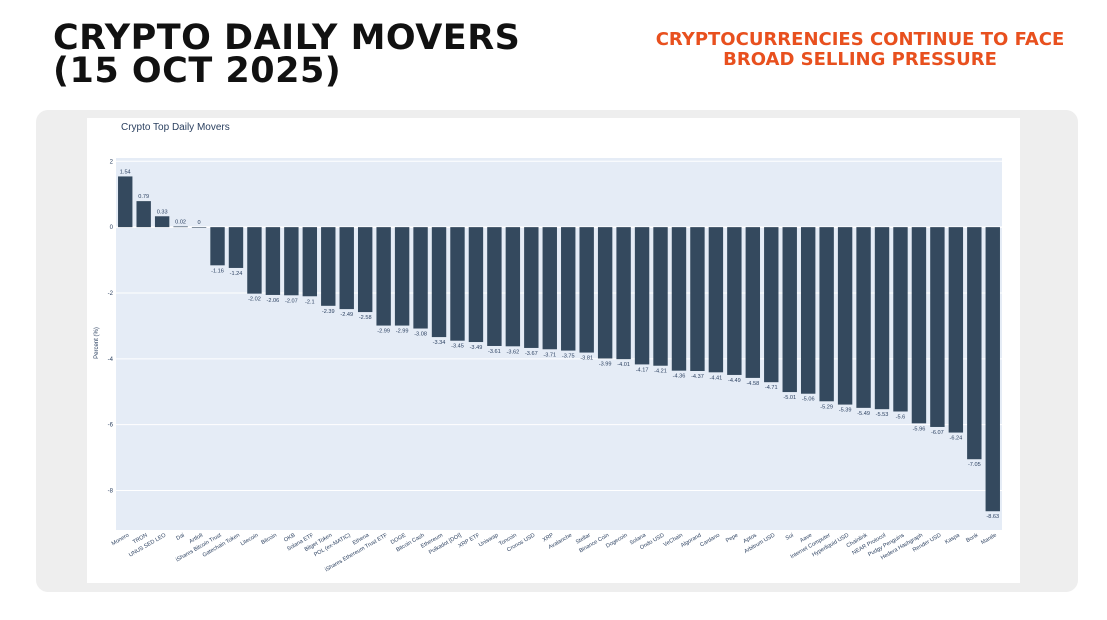 The height and width of the screenshot is (620, 1107). I want to click on x-tick-label: OKB, so click(289, 537).